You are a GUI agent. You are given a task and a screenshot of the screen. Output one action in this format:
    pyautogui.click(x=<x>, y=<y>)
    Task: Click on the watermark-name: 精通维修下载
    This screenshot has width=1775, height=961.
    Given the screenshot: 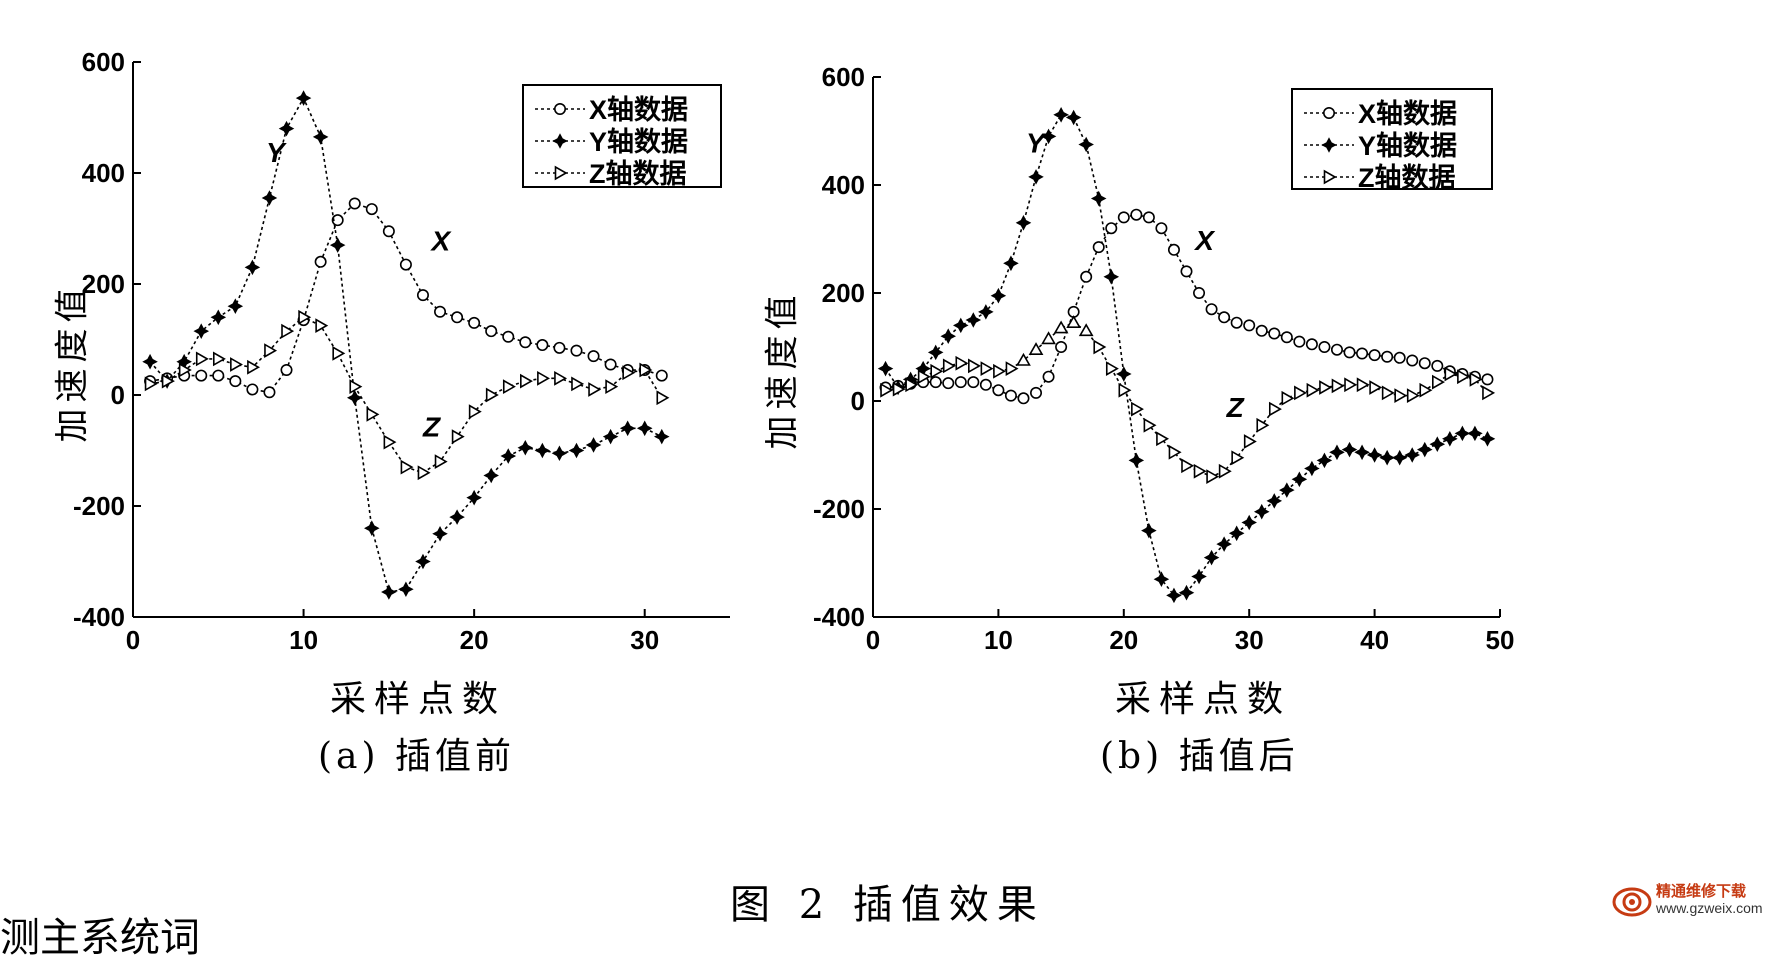 What is the action you would take?
    pyautogui.click(x=1701, y=891)
    